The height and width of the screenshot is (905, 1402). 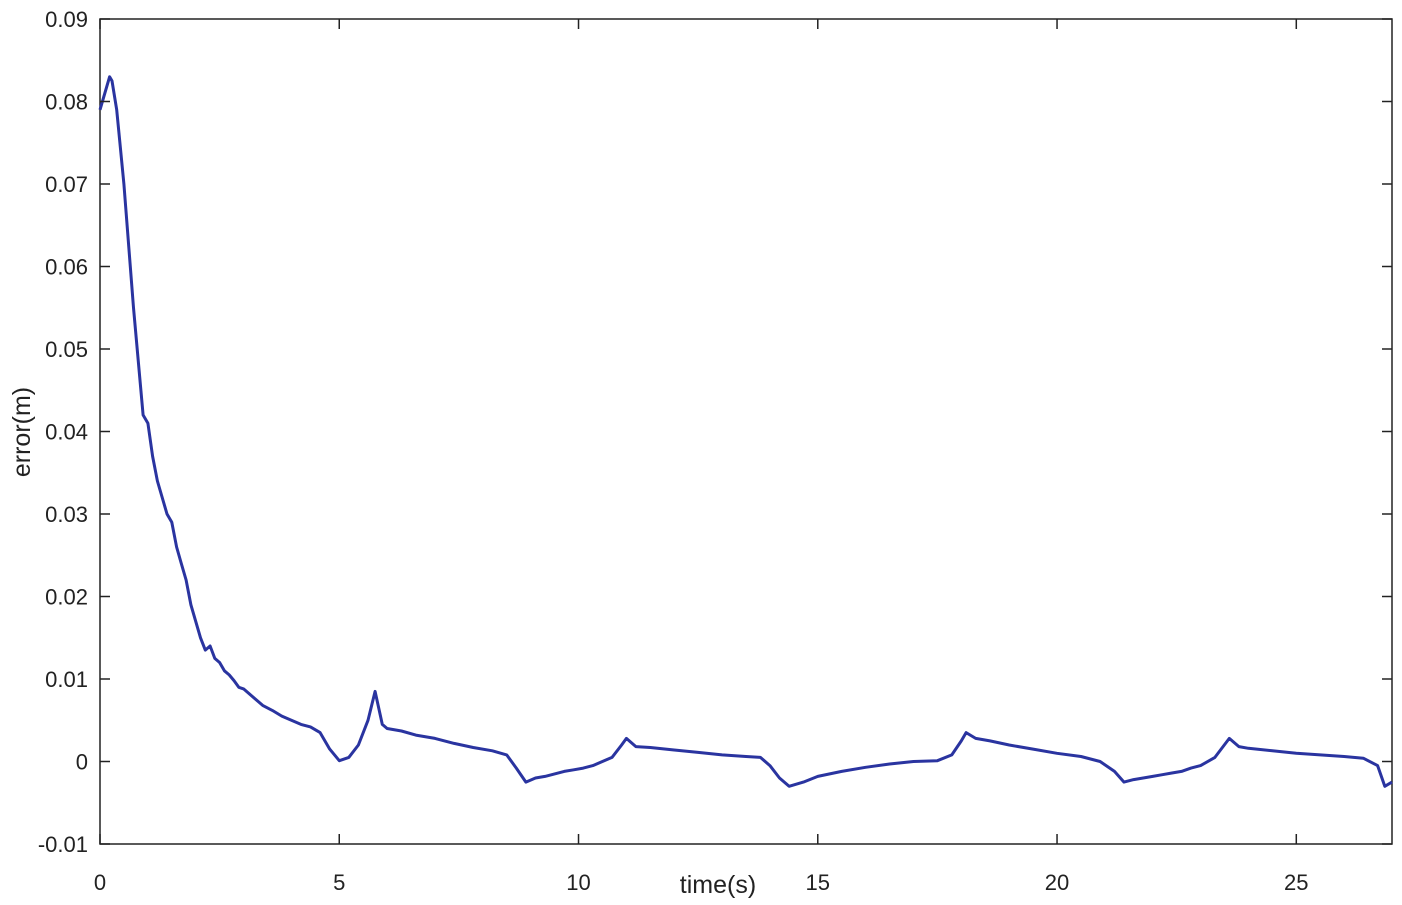 What do you see at coordinates (1057, 882) in the screenshot?
I see `x-tick-label: 20` at bounding box center [1057, 882].